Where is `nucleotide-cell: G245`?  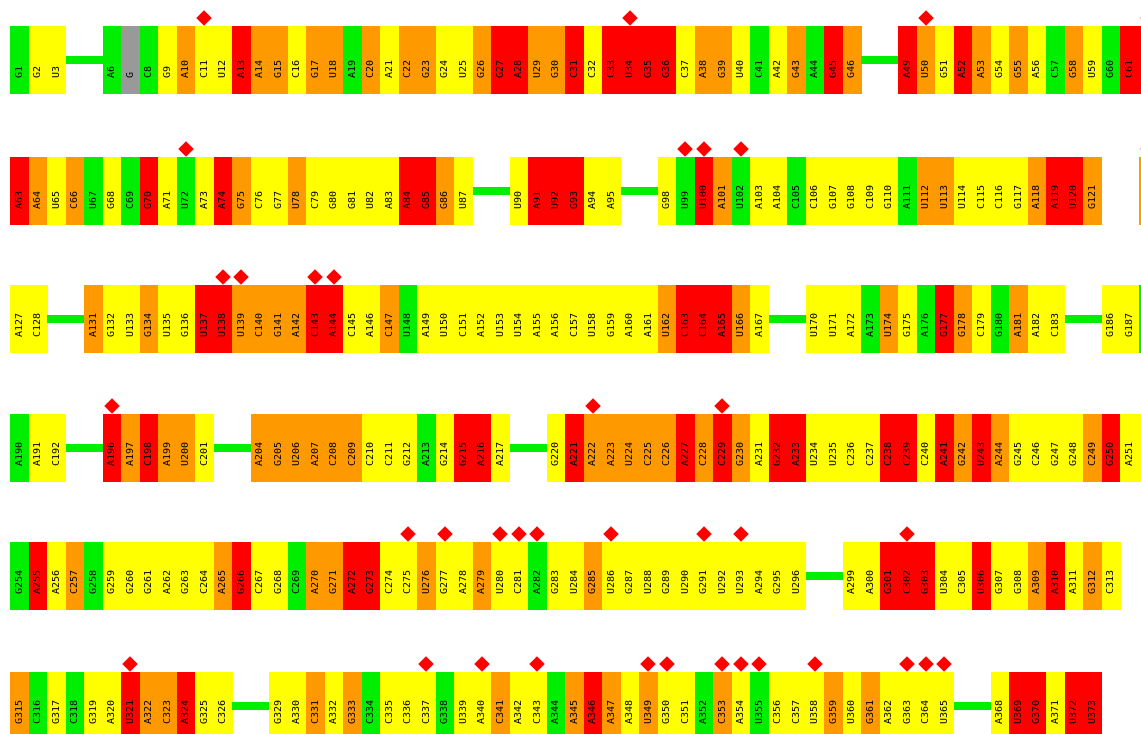 nucleotide-cell: G245 is located at coordinates (1019, 448).